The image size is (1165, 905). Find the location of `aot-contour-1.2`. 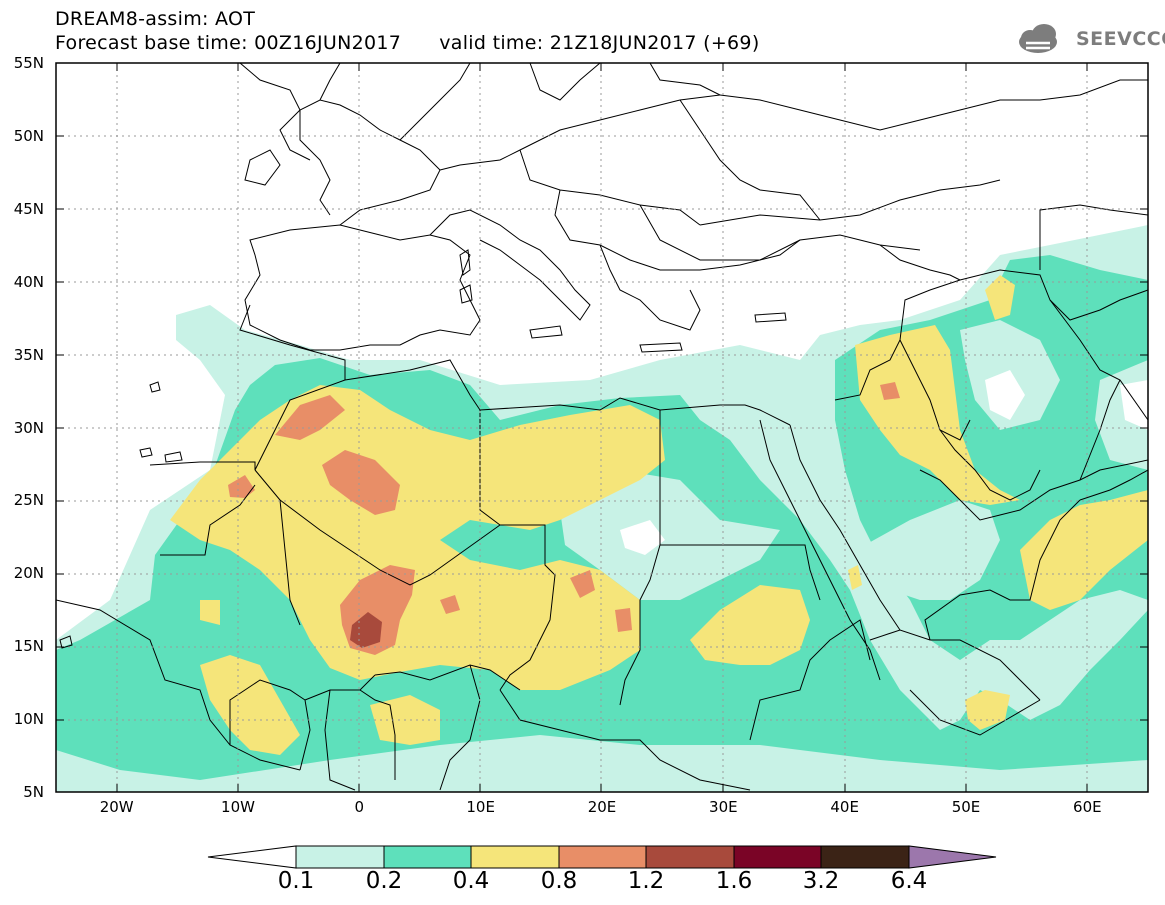

aot-contour-1.2 is located at coordinates (366, 630).